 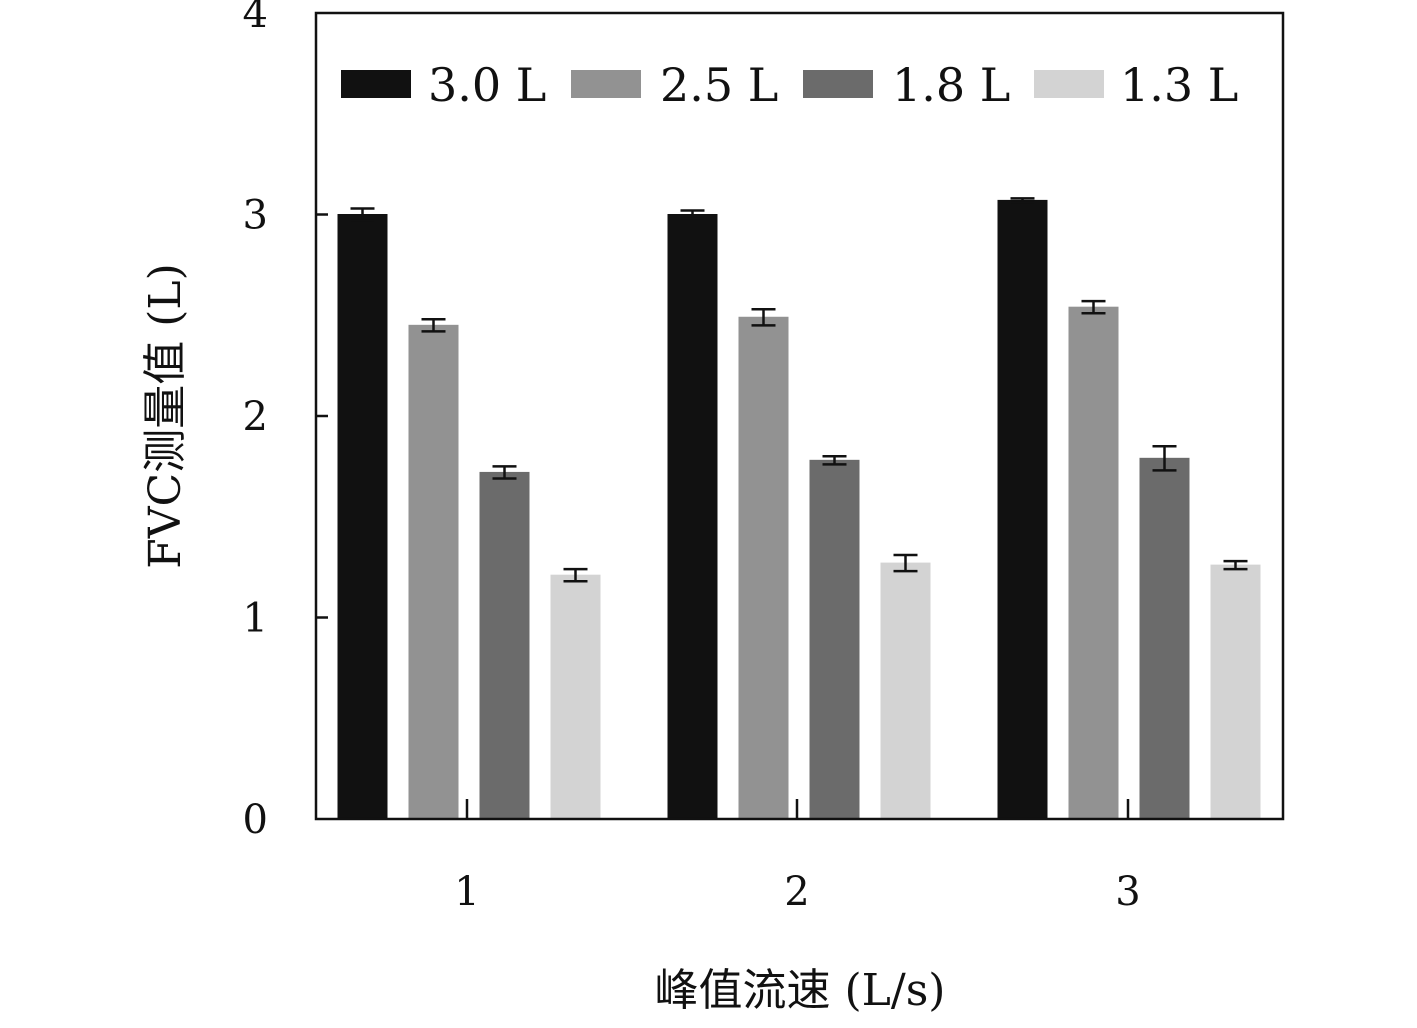 I want to click on legend-label: 3.0 L, so click(x=487, y=85).